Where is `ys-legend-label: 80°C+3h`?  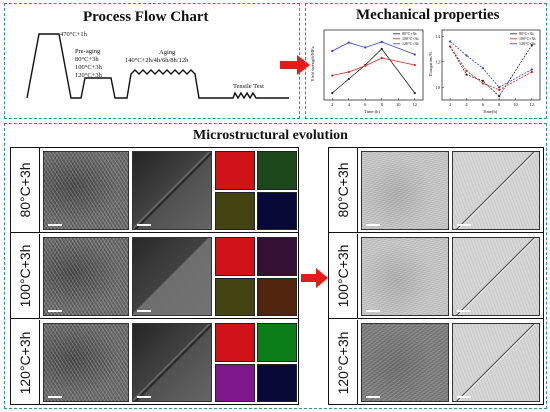
ys-legend-label: 80°C+3h is located at coordinates (409, 33).